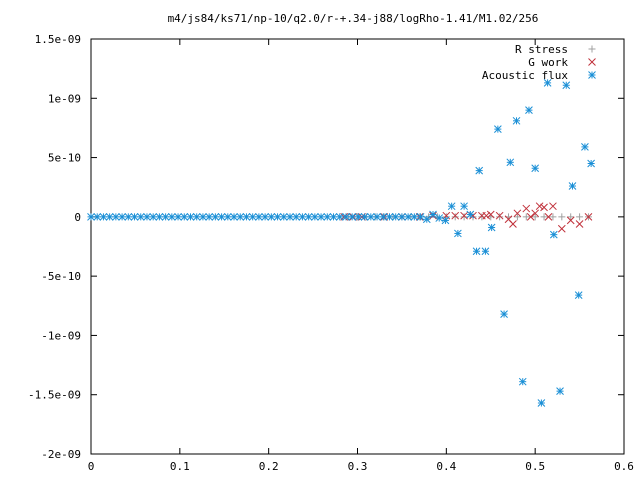 Image resolution: width=640 pixels, height=480 pixels. I want to click on x-tick-label: 0.1, so click(180, 466).